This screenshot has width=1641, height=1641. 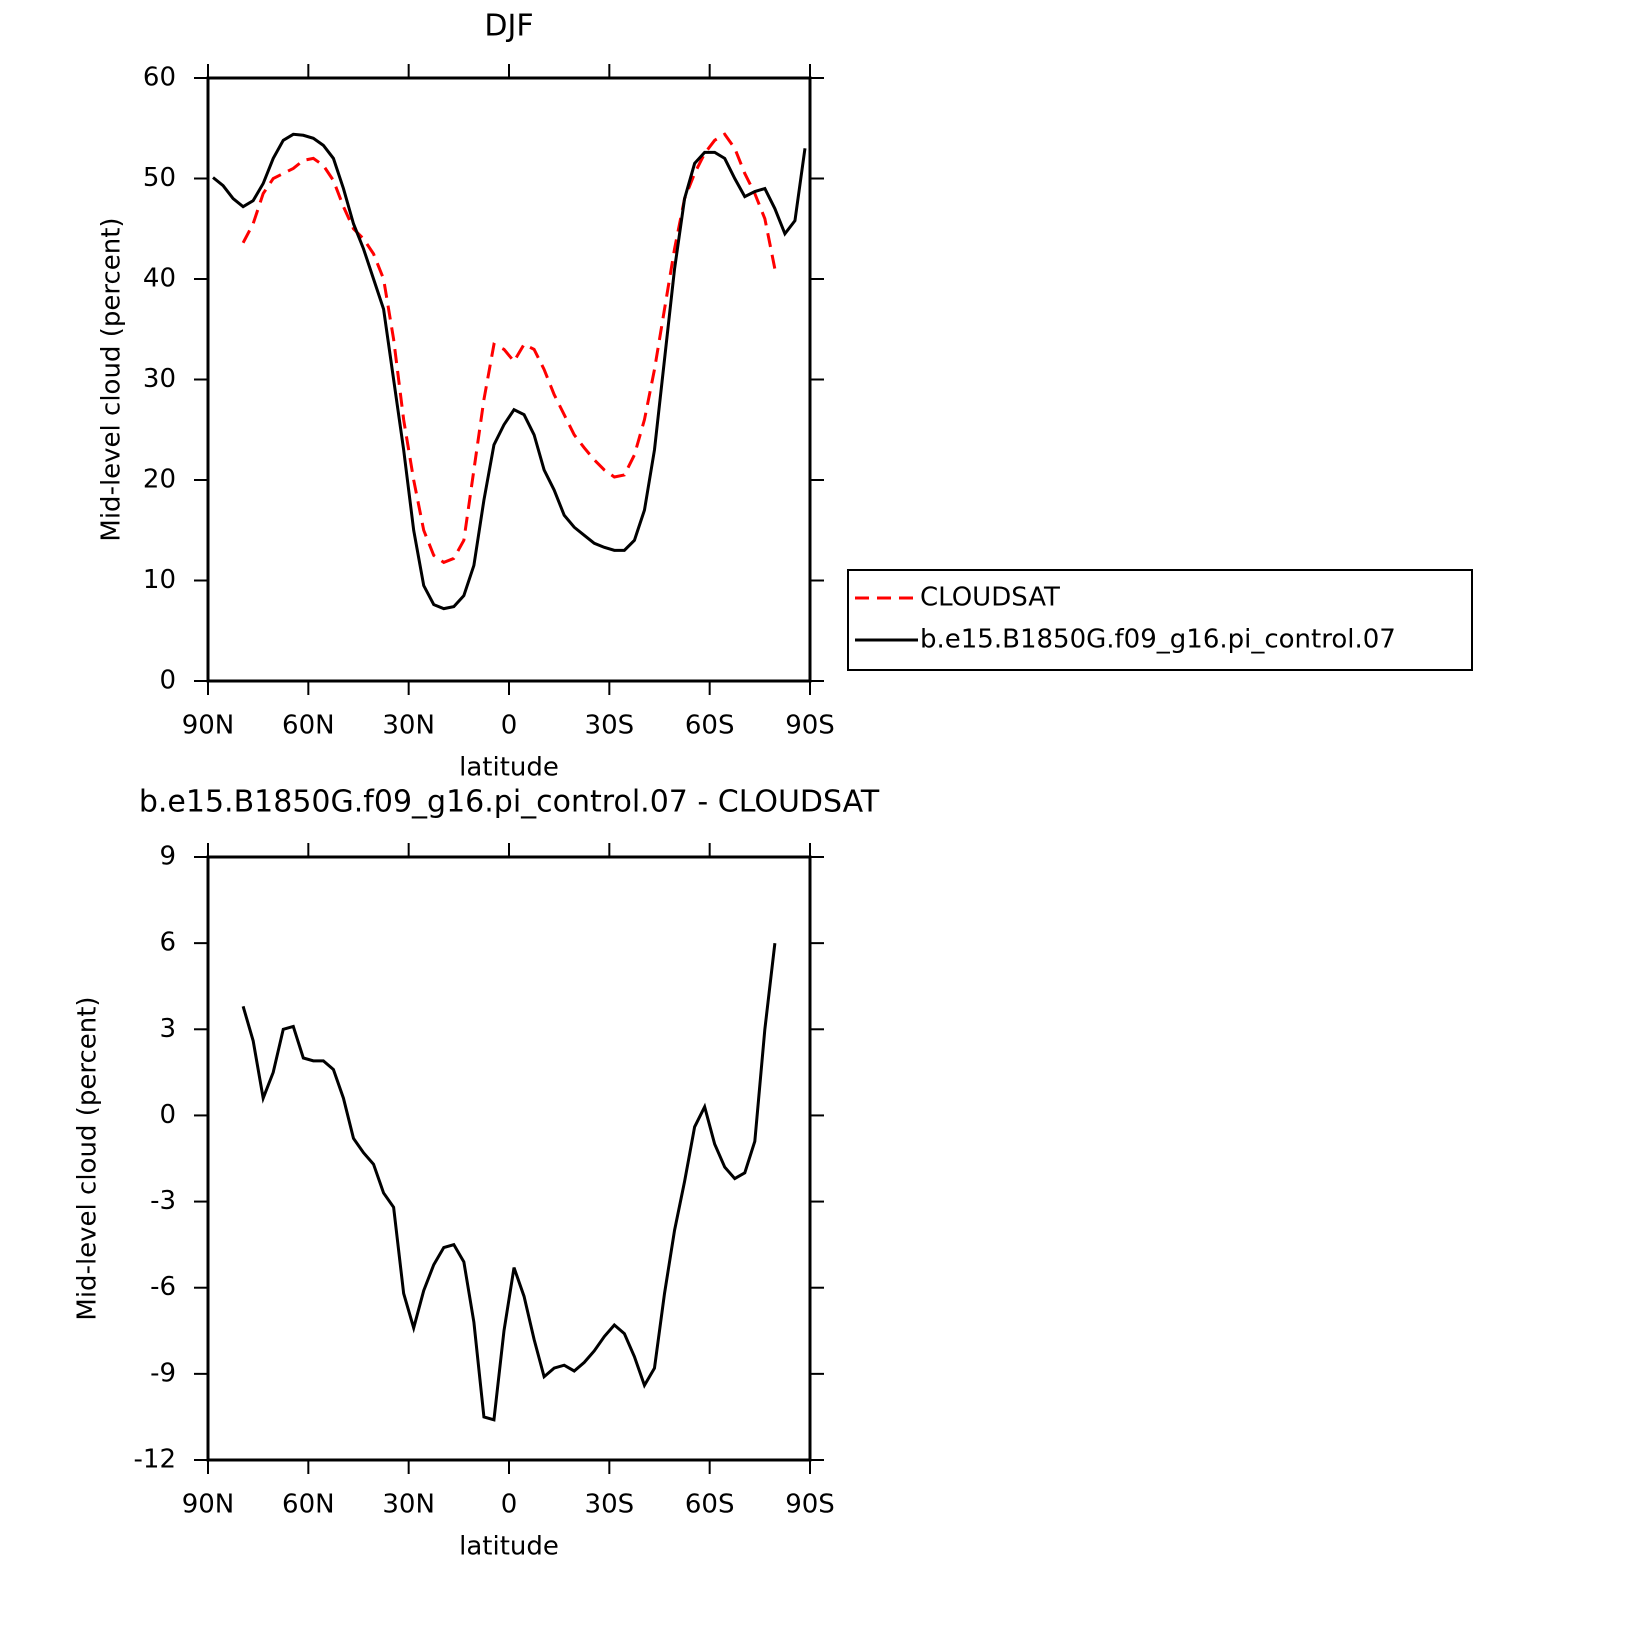 What do you see at coordinates (167, 1029) in the screenshot?
I see `y-tick-label: 3` at bounding box center [167, 1029].